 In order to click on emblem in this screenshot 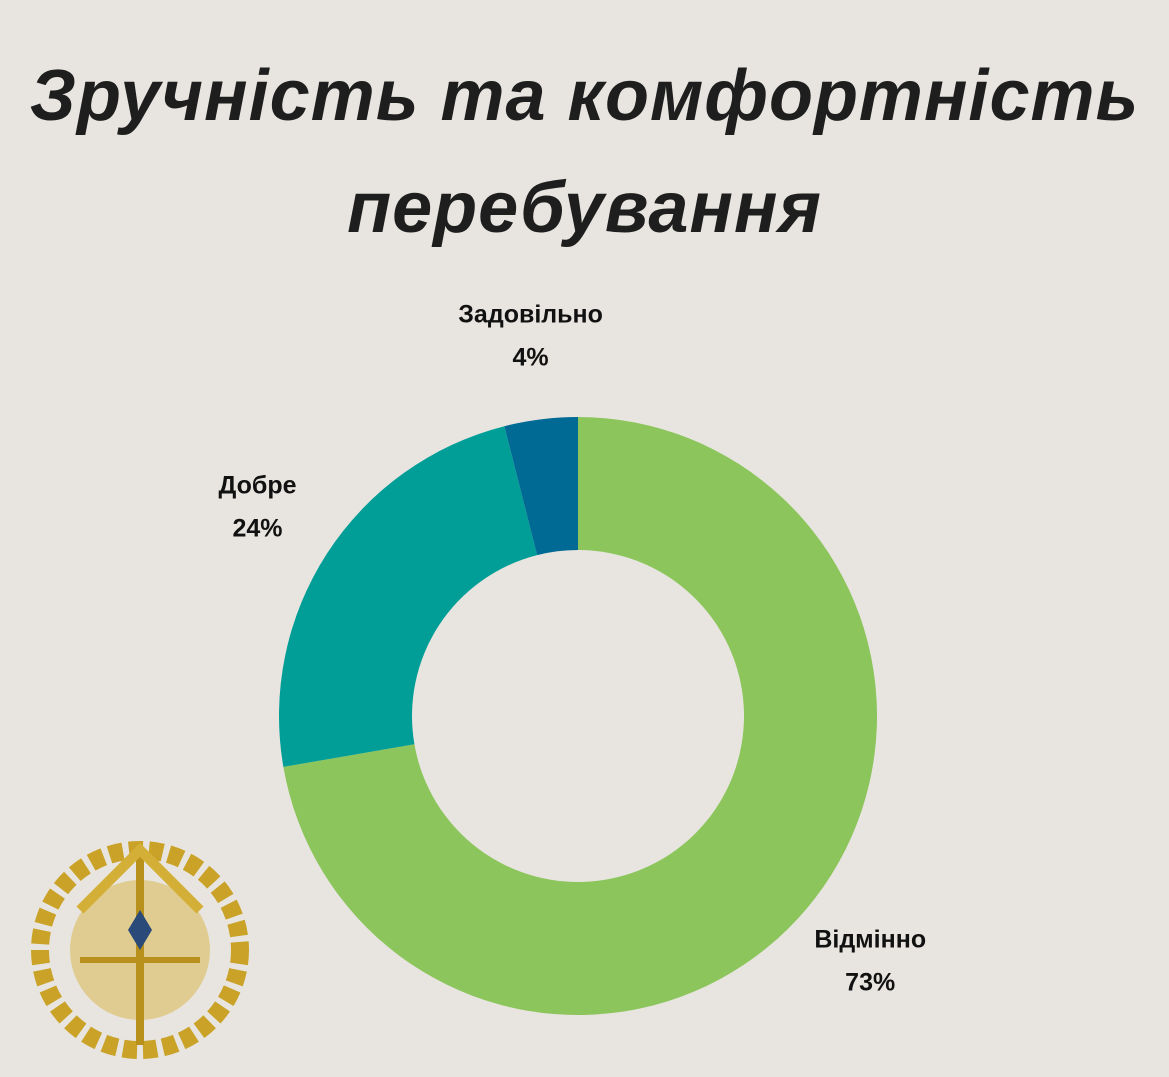, I will do `click(140, 950)`.